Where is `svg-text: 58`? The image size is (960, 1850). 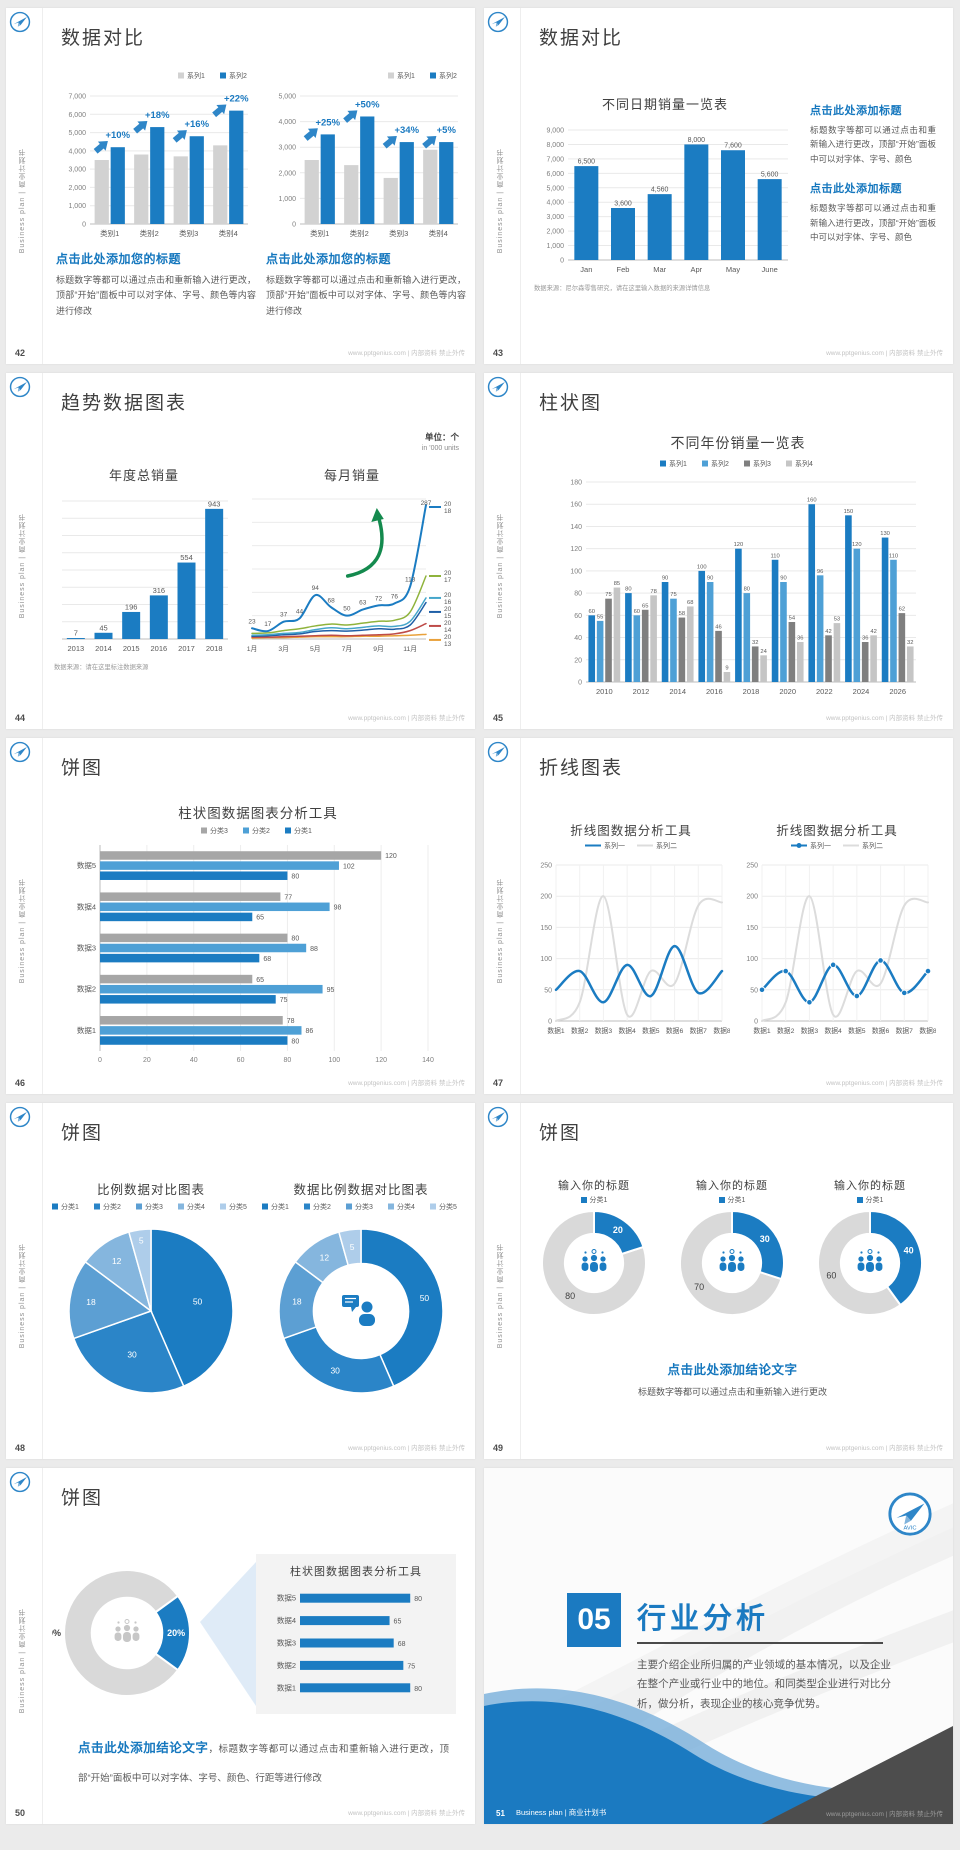 svg-text: 58 is located at coordinates (682, 614).